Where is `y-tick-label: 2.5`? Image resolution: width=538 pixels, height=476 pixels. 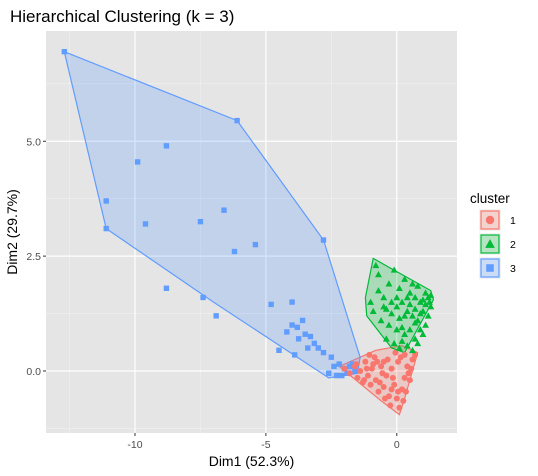 y-tick-label: 2.5 is located at coordinates (33, 257).